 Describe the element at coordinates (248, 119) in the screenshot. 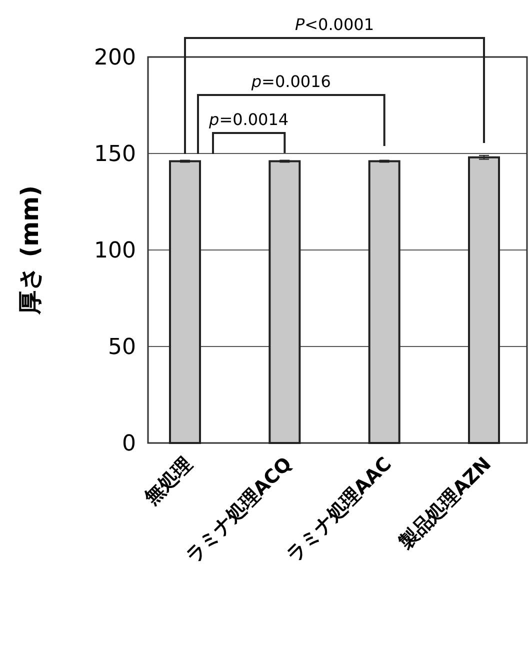

I see `annotation: p=0.0014` at that location.